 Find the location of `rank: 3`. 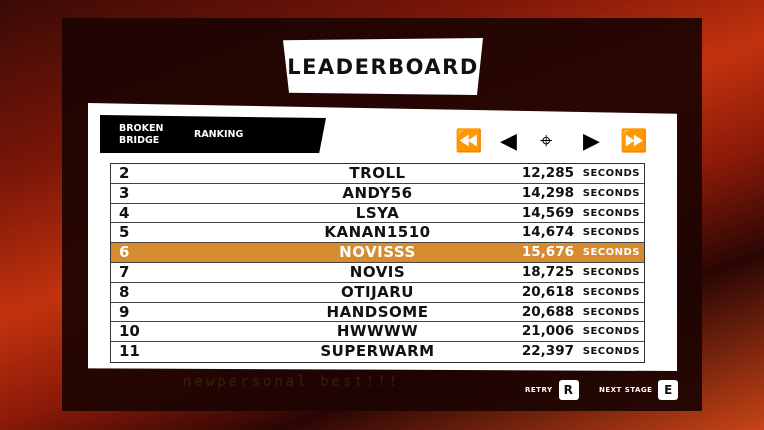

rank: 3 is located at coordinates (124, 192).